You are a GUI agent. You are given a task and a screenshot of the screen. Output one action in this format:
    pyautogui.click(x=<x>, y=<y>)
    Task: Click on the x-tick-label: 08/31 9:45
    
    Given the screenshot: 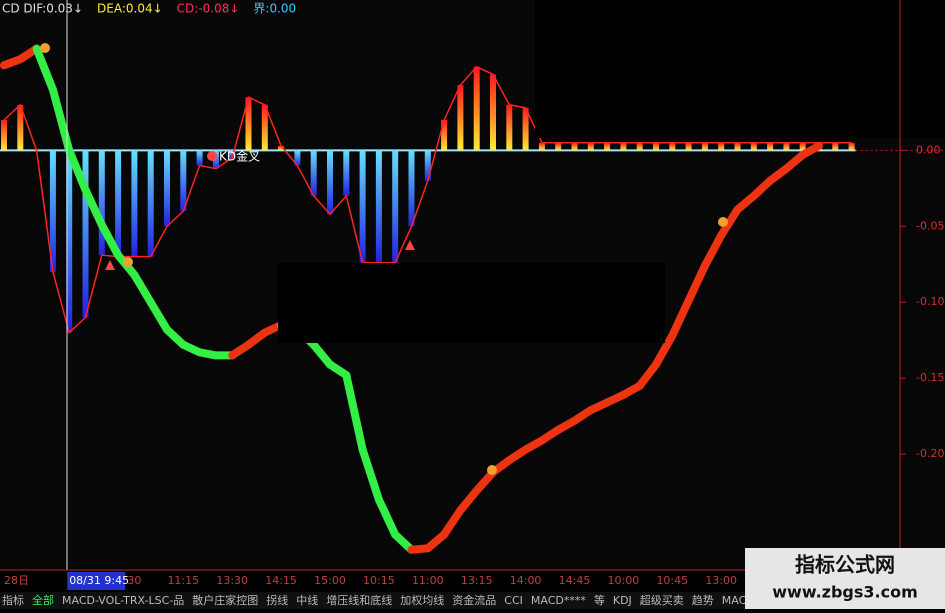 What is the action you would take?
    pyautogui.click(x=99, y=580)
    